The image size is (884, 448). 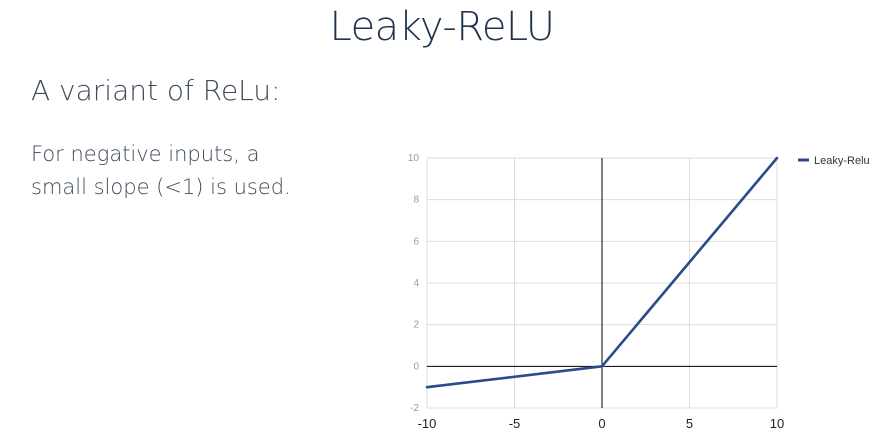 I want to click on y-tick-label: 0, so click(x=416, y=366).